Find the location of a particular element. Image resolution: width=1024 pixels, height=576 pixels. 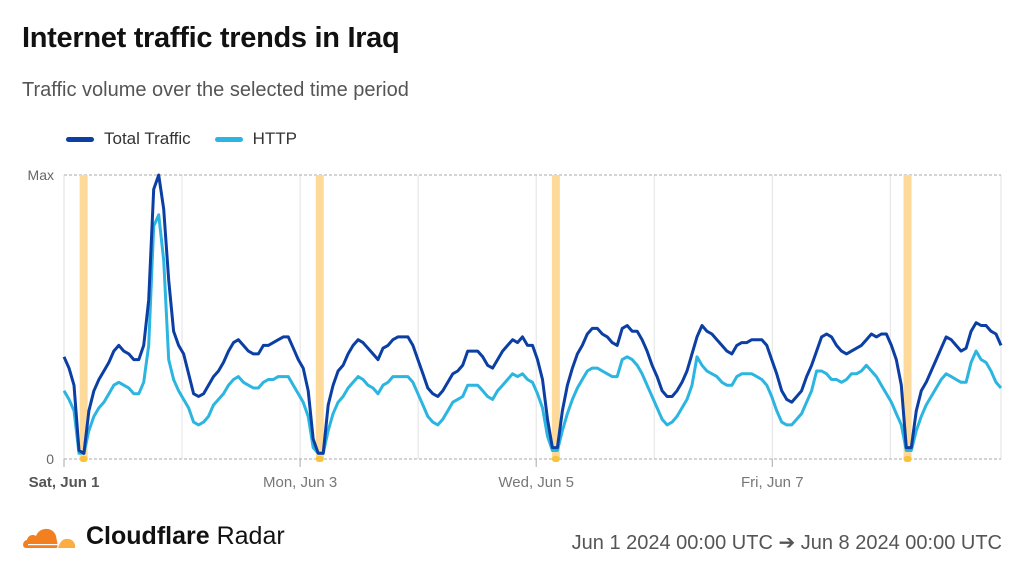

legend-item-http: HTTP is located at coordinates (256, 139).